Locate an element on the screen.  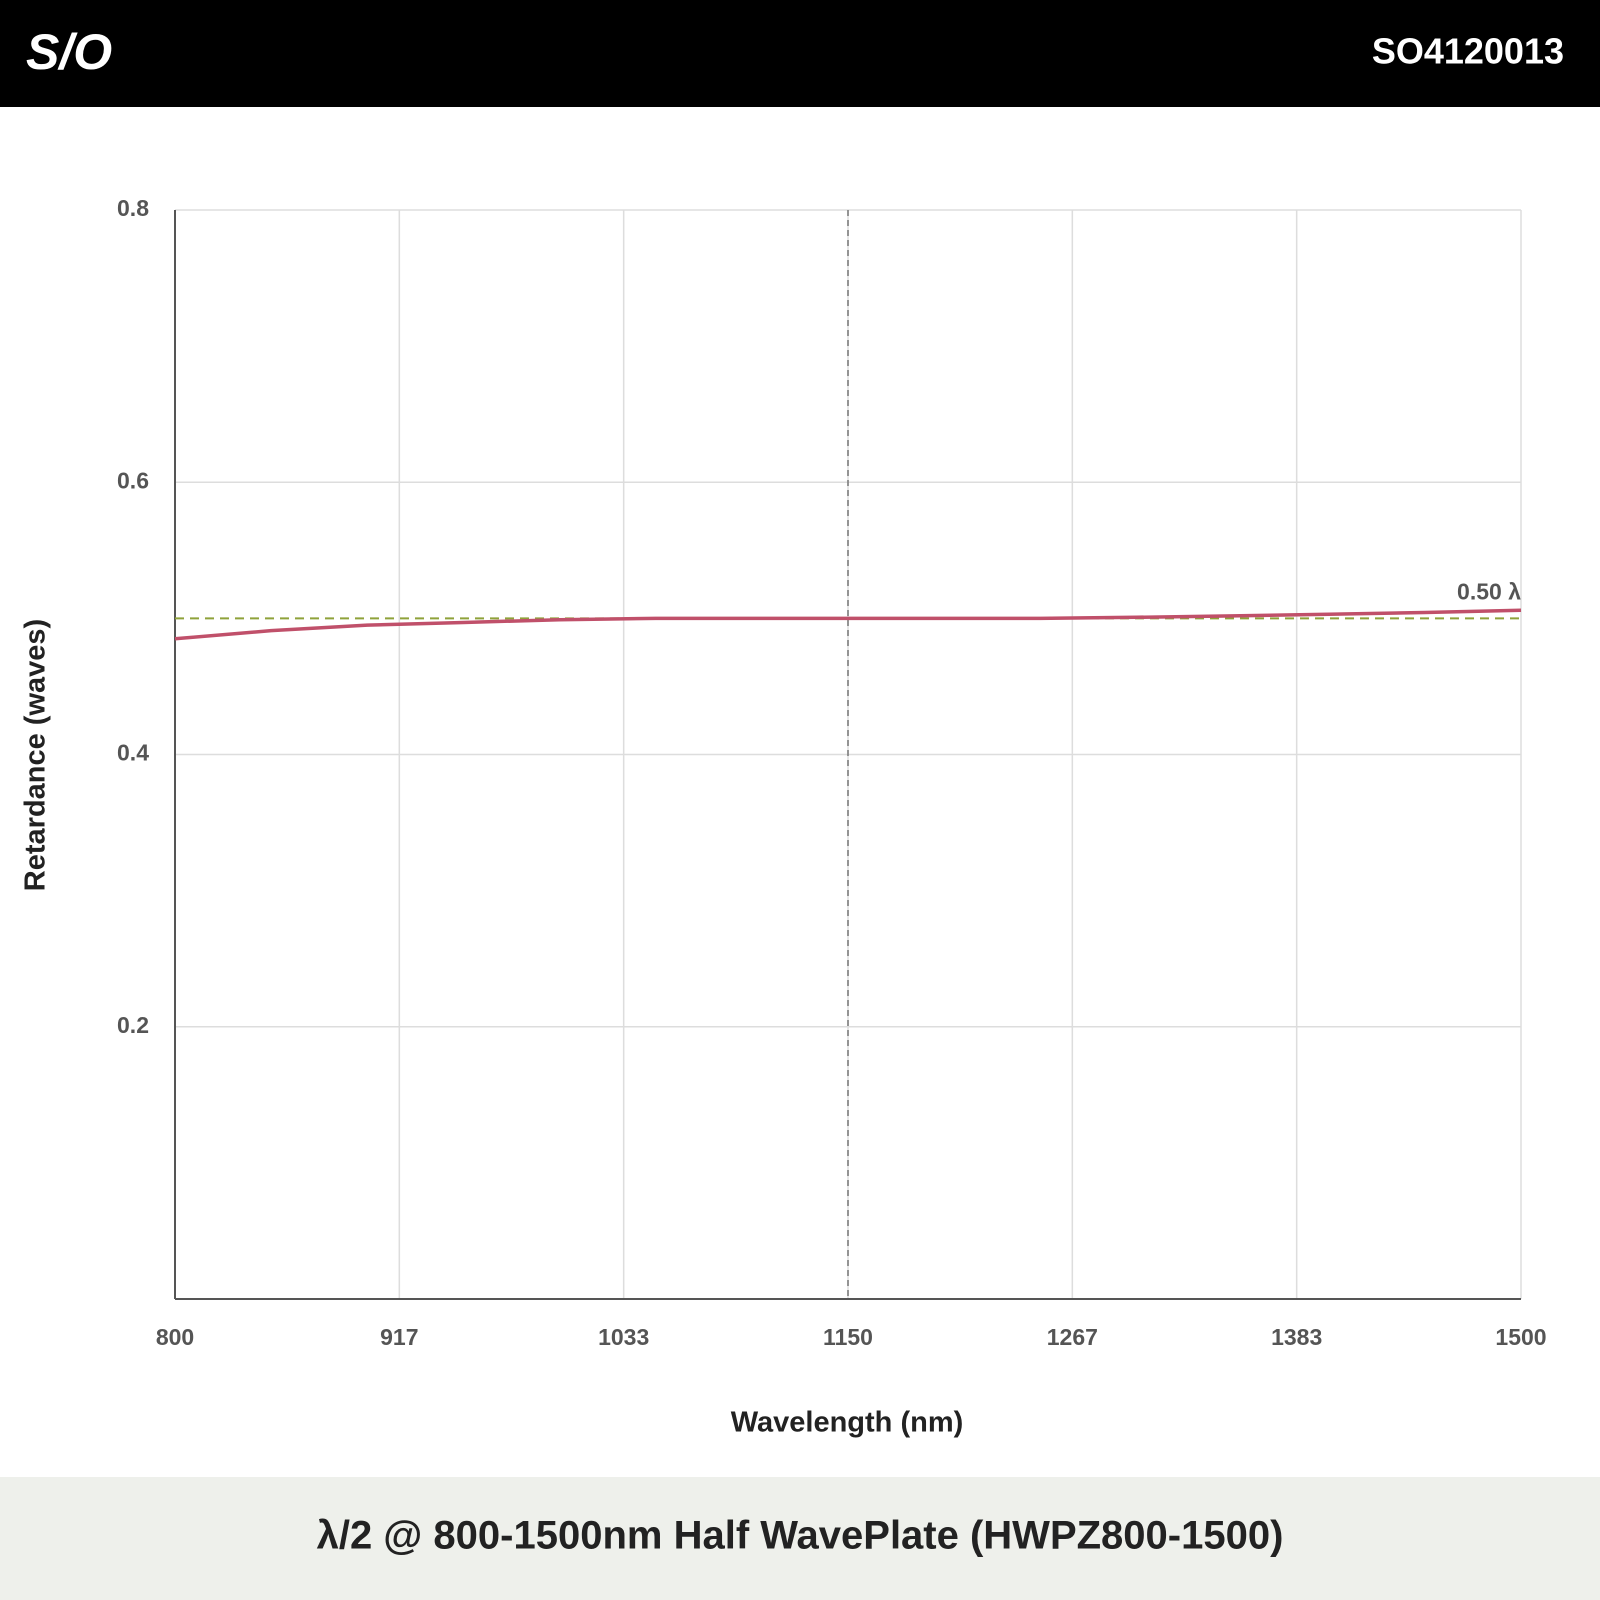
y-tick-label: 0.8 is located at coordinates (133, 208).